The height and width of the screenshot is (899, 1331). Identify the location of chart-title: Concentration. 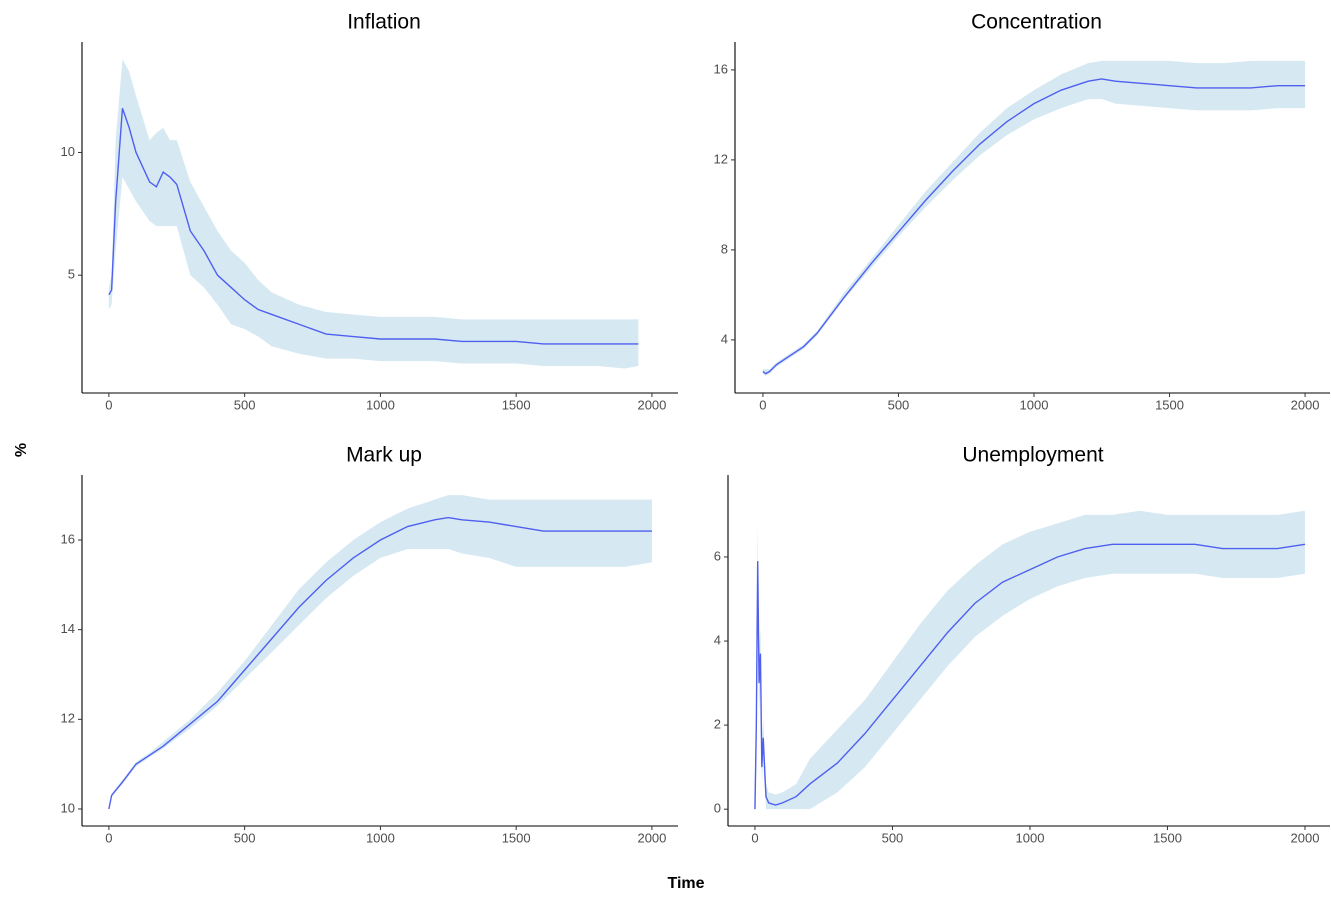
(1036, 22).